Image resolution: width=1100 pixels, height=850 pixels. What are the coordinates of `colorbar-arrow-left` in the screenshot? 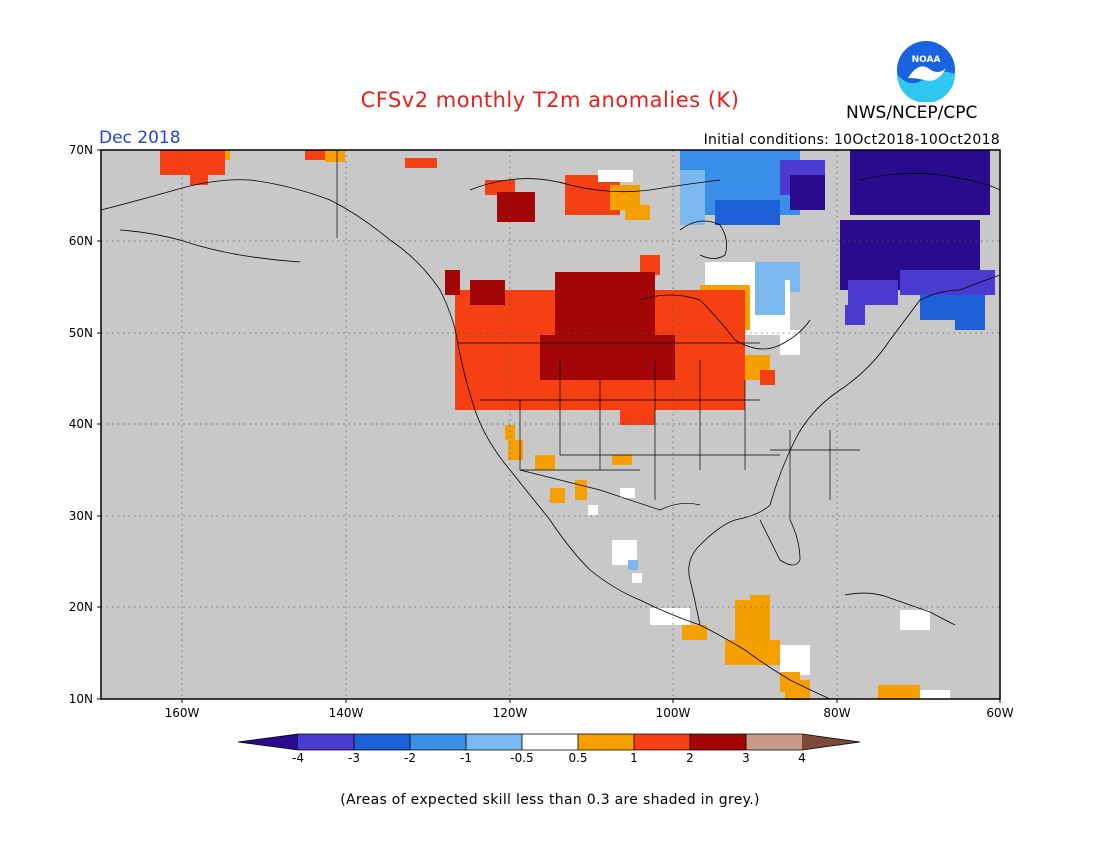 It's located at (268, 742).